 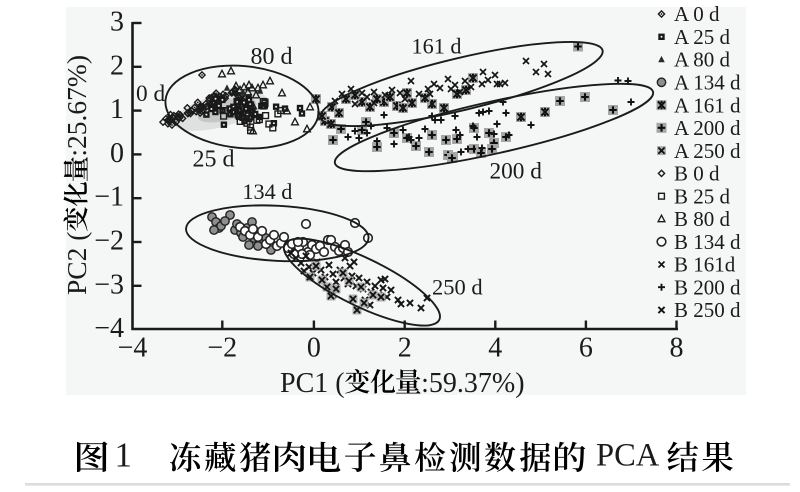 I want to click on svg-text: A 0 d, so click(x=697, y=14).